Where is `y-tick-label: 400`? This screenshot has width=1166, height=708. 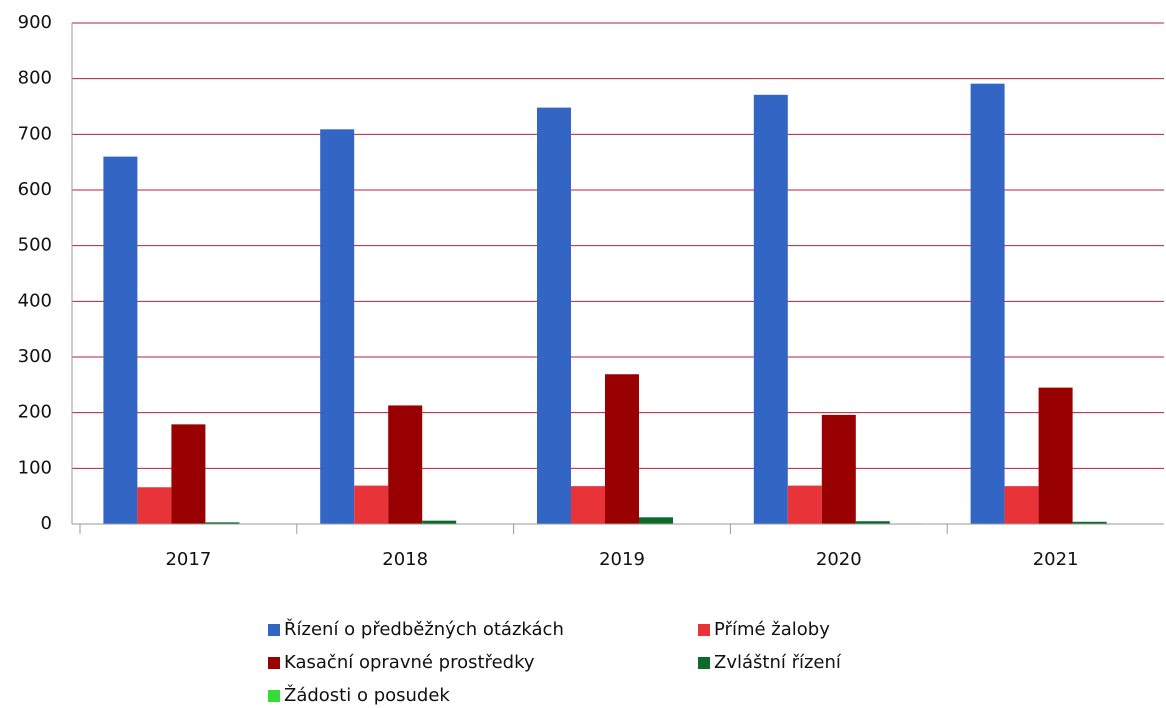
y-tick-label: 400 is located at coordinates (35, 300).